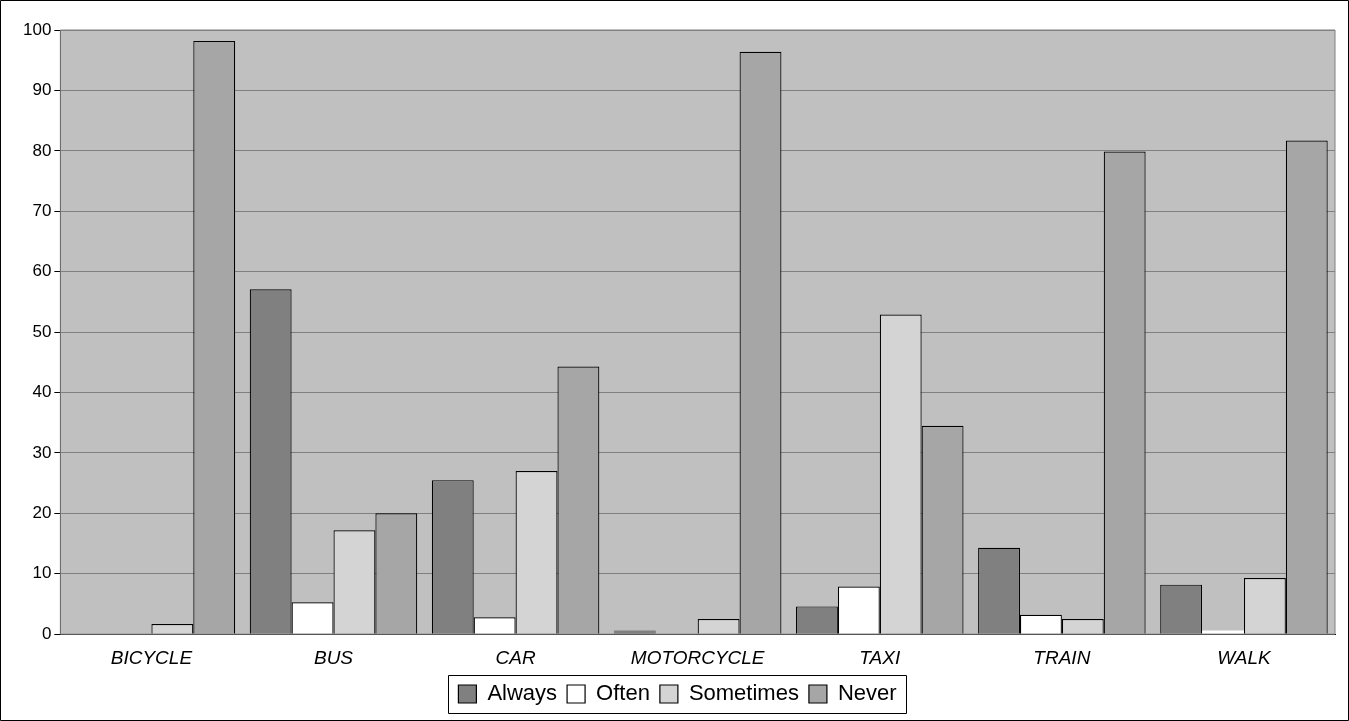 The width and height of the screenshot is (1349, 721). I want to click on y-tick-label: 10, so click(42, 573).